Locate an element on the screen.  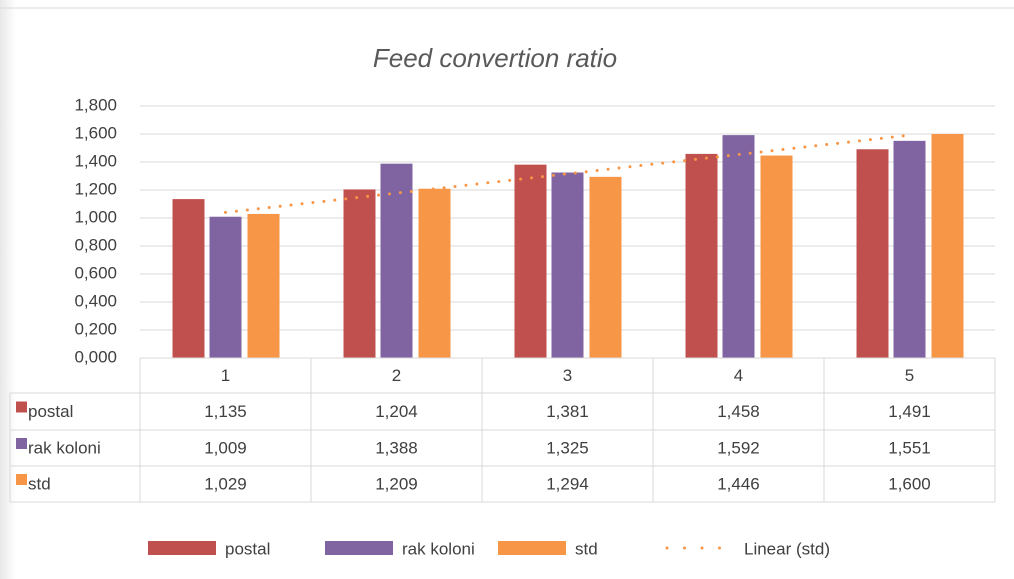
table-value: 1,388 is located at coordinates (396, 447).